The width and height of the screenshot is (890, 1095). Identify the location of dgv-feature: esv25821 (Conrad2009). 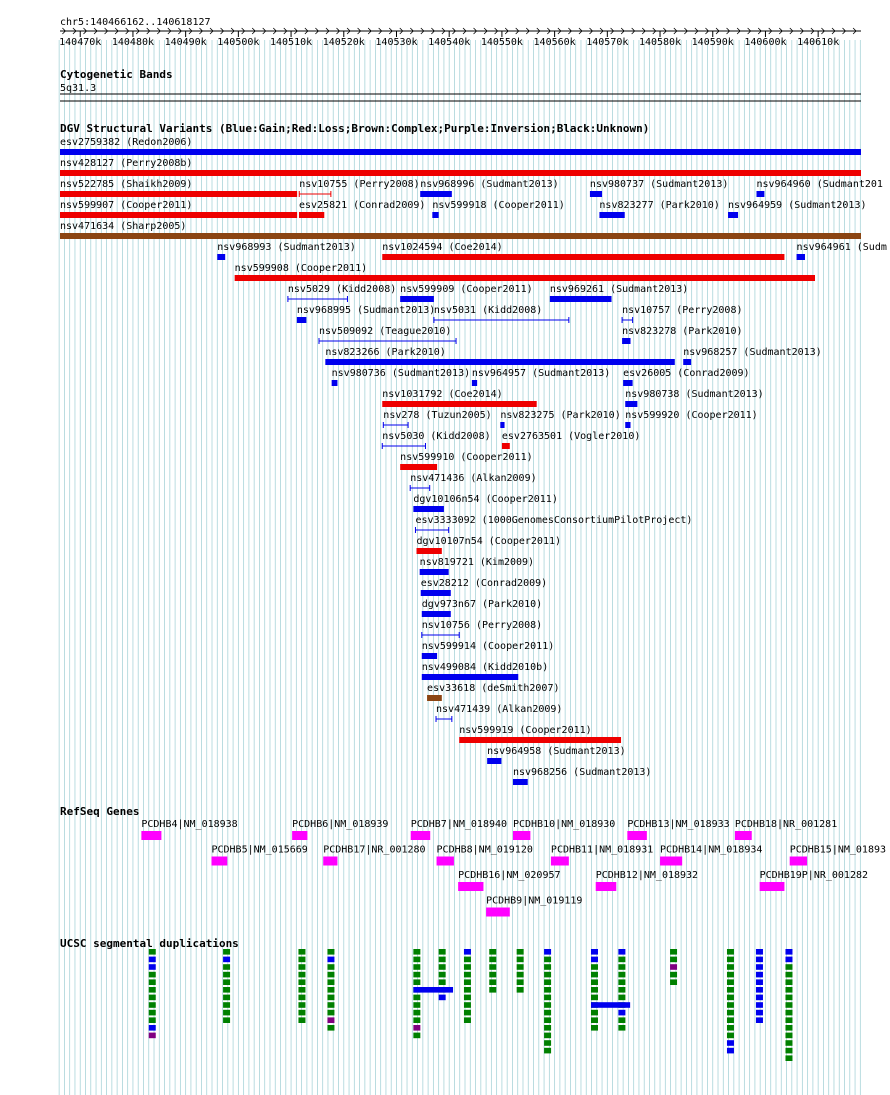
(361, 209).